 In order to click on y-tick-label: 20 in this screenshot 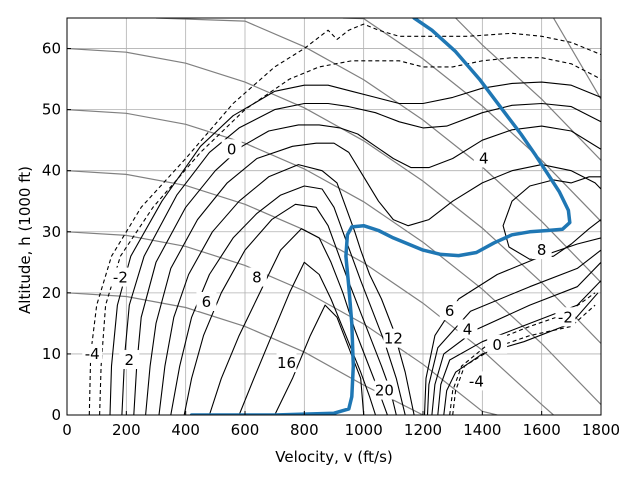, I will do `click(51, 293)`.